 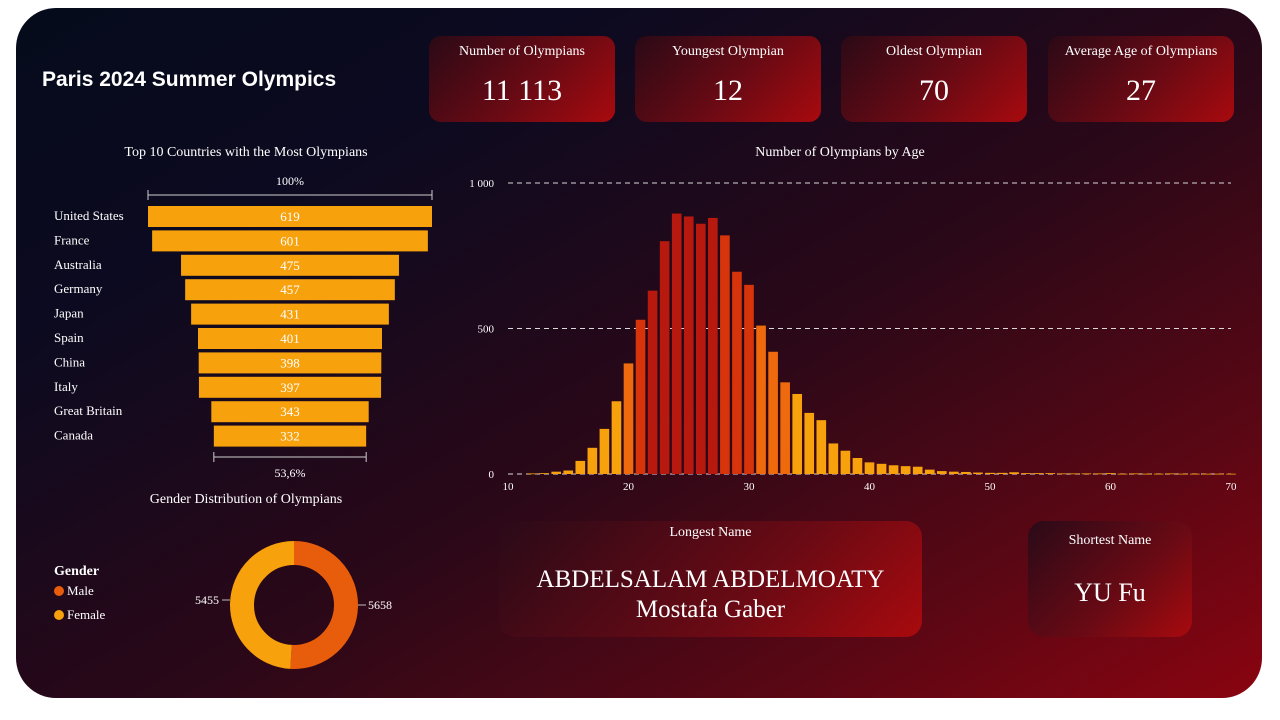 I want to click on funnel-category-label: France, so click(x=72, y=239).